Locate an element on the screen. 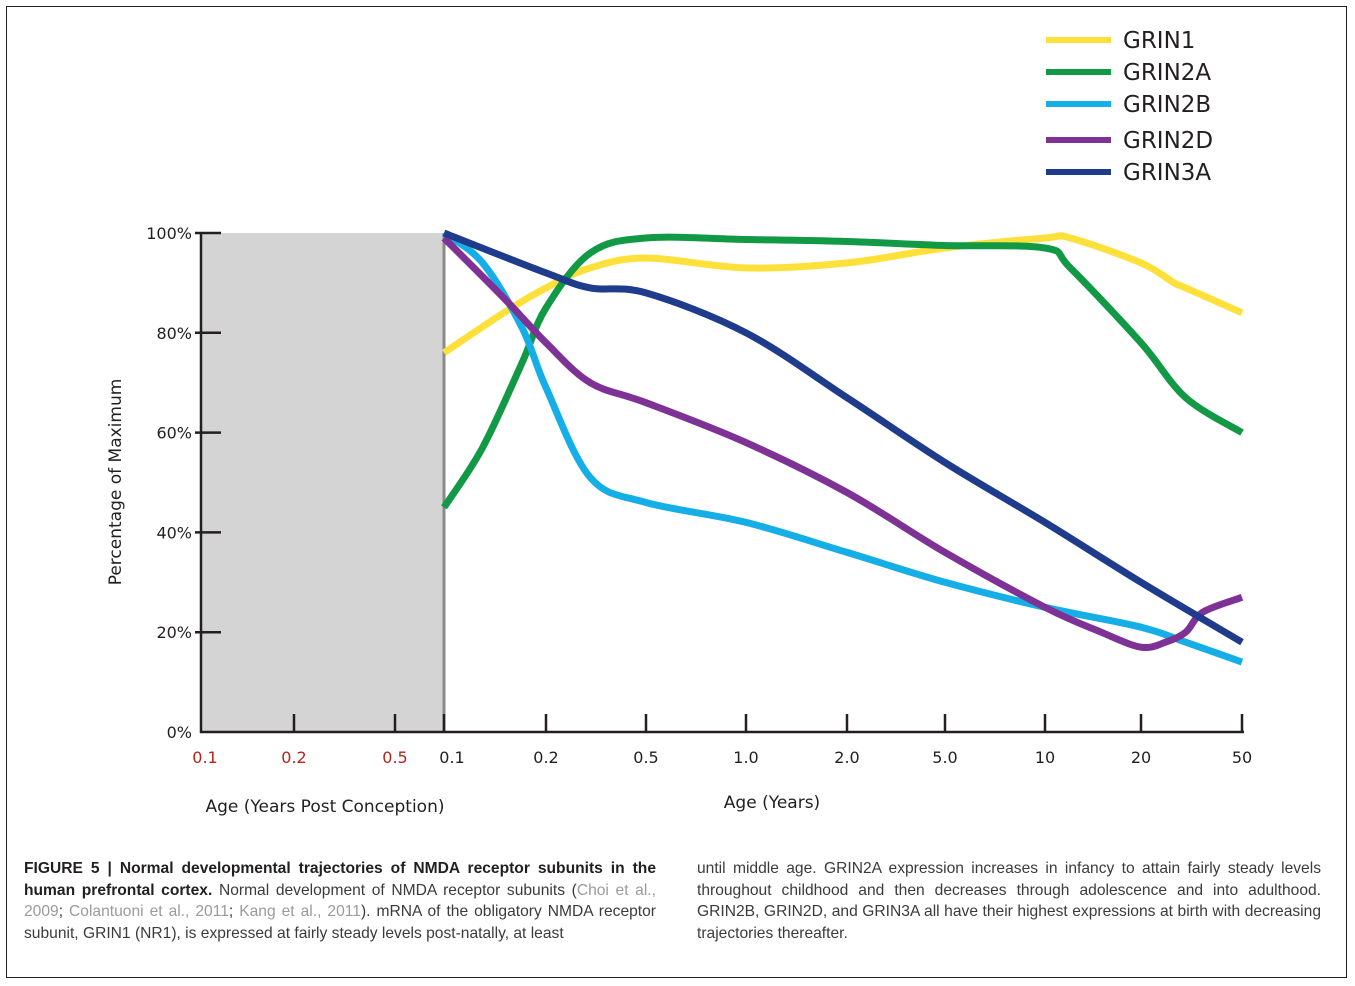  series-line-grin1 is located at coordinates (843, 294).